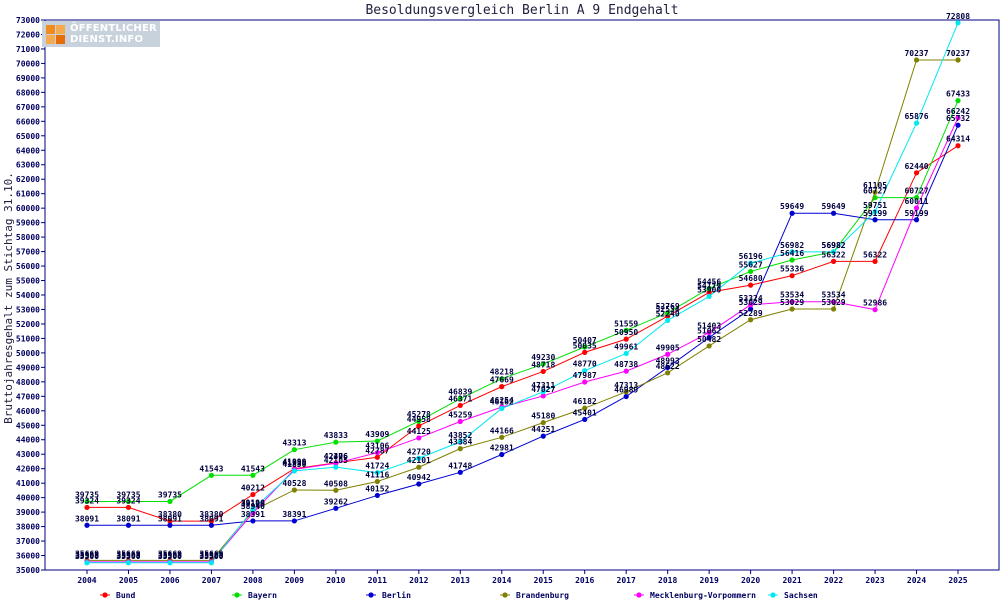 This screenshot has width=1000, height=600. Describe the element at coordinates (253, 514) in the screenshot. I see `data-label-berlin: 38391` at that location.